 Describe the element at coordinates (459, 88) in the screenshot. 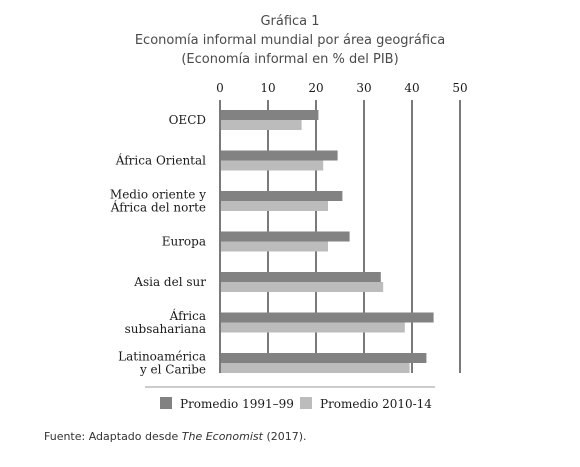

I see `x-tick-label-50: 50` at that location.